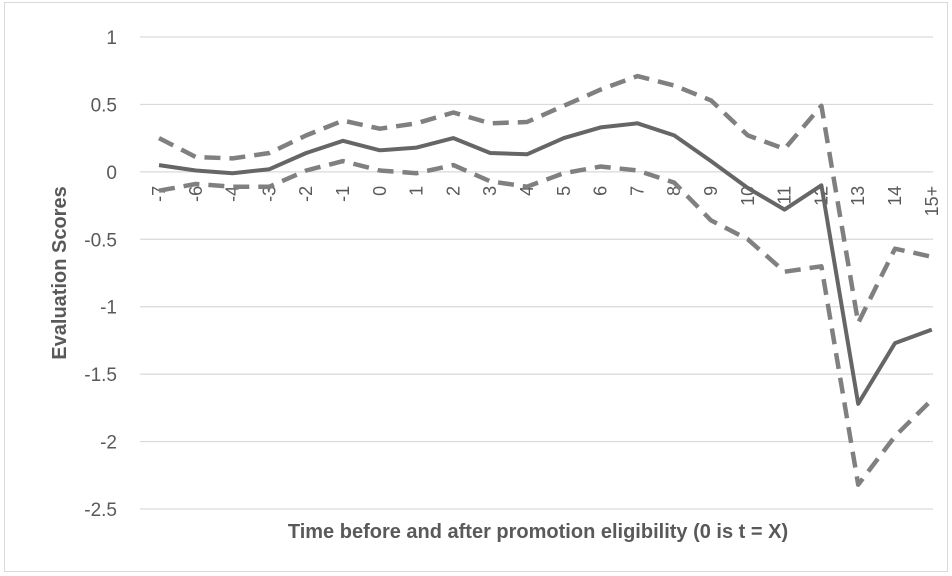 The width and height of the screenshot is (952, 576). I want to click on y-tick-label: -1.5, so click(100, 375).